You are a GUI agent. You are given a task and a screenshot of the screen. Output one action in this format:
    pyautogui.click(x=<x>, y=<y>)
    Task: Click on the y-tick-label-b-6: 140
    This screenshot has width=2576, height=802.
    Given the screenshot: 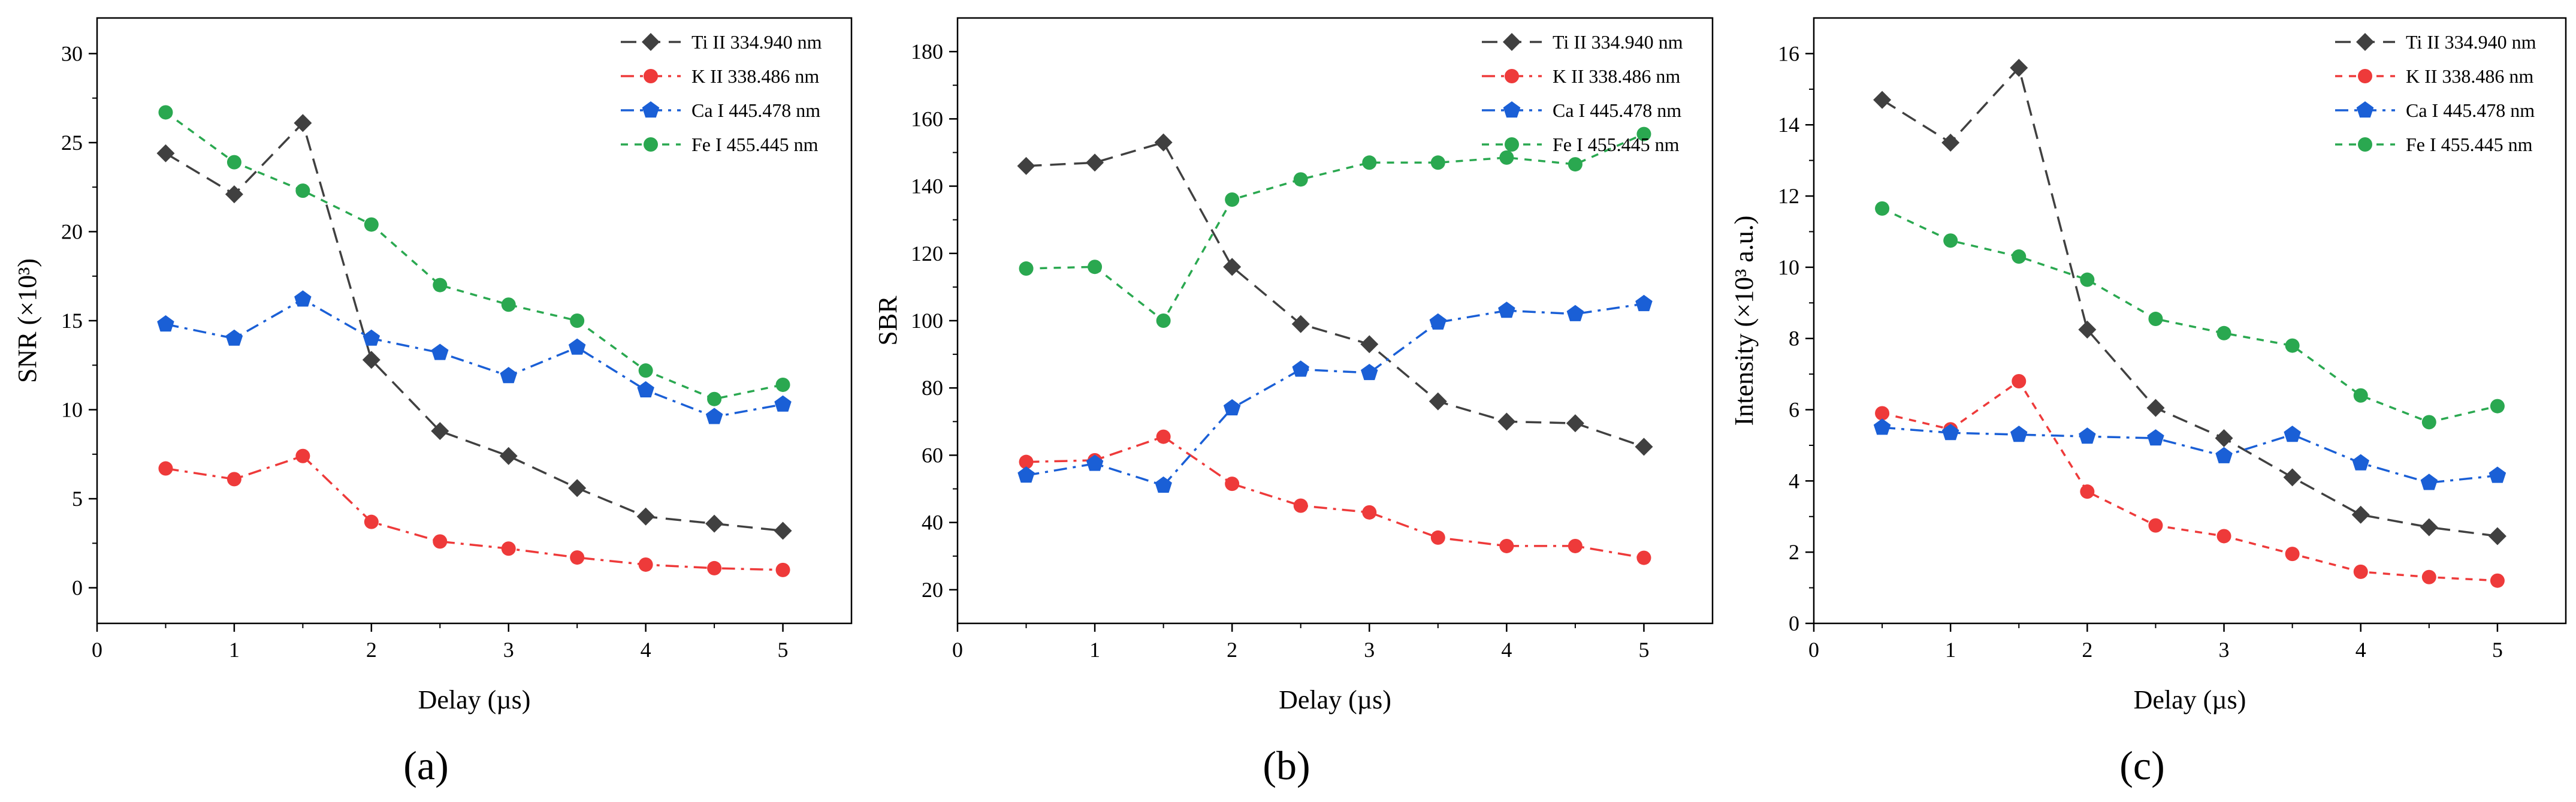 What is the action you would take?
    pyautogui.click(x=927, y=186)
    